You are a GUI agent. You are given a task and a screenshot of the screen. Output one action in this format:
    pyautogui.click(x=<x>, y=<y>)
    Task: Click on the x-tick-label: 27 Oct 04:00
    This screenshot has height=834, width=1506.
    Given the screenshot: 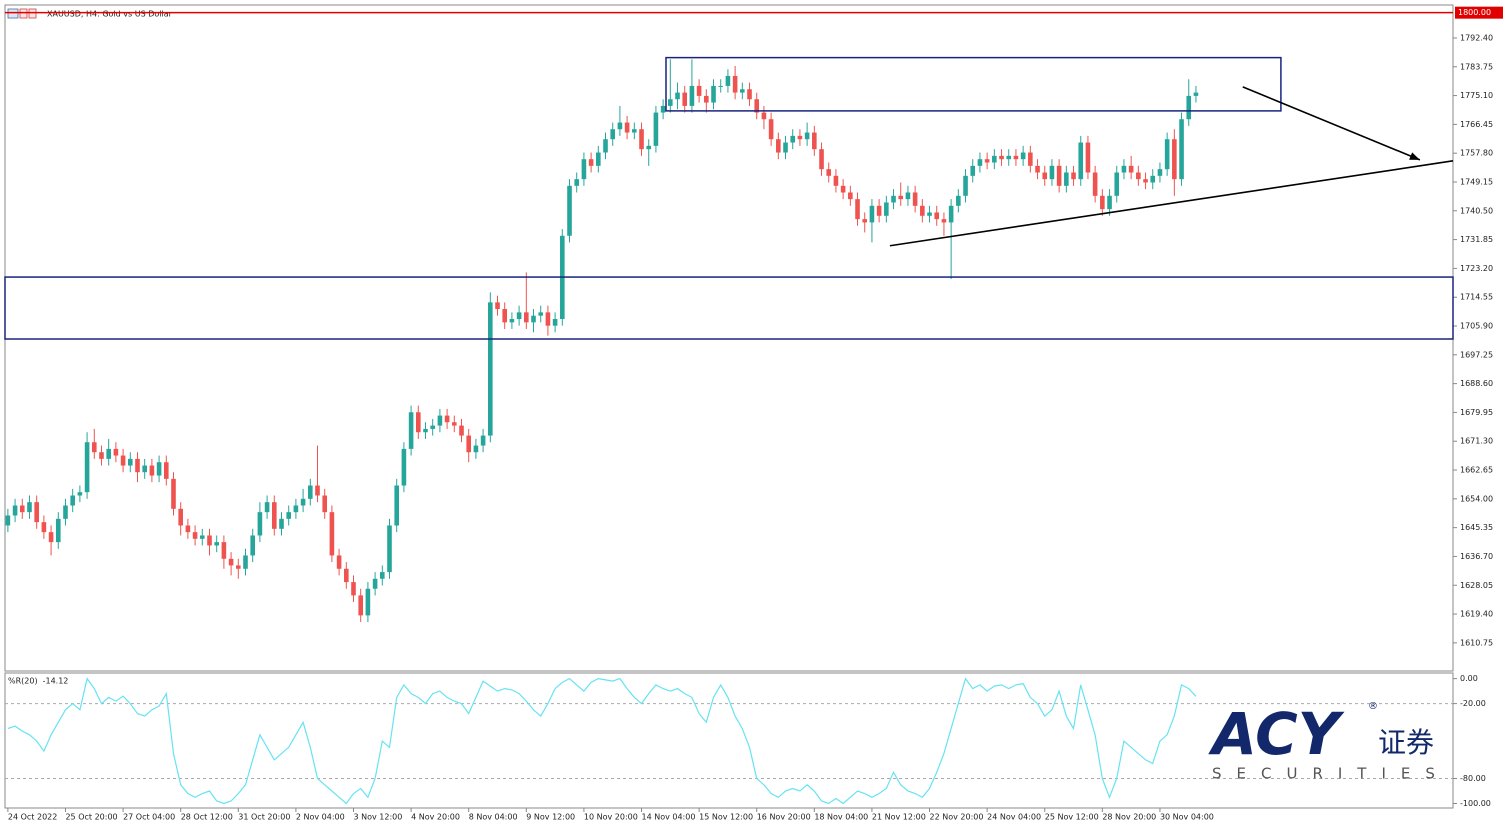 What is the action you would take?
    pyautogui.click(x=149, y=817)
    